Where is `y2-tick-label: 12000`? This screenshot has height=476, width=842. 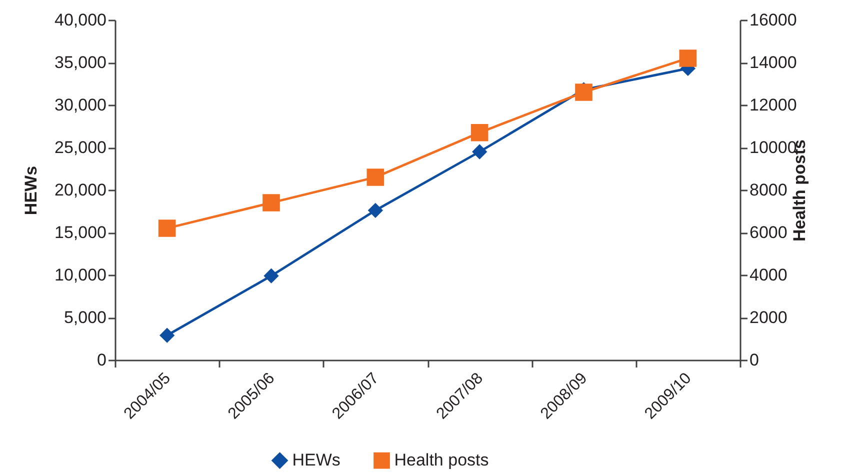 y2-tick-label: 12000 is located at coordinates (773, 105).